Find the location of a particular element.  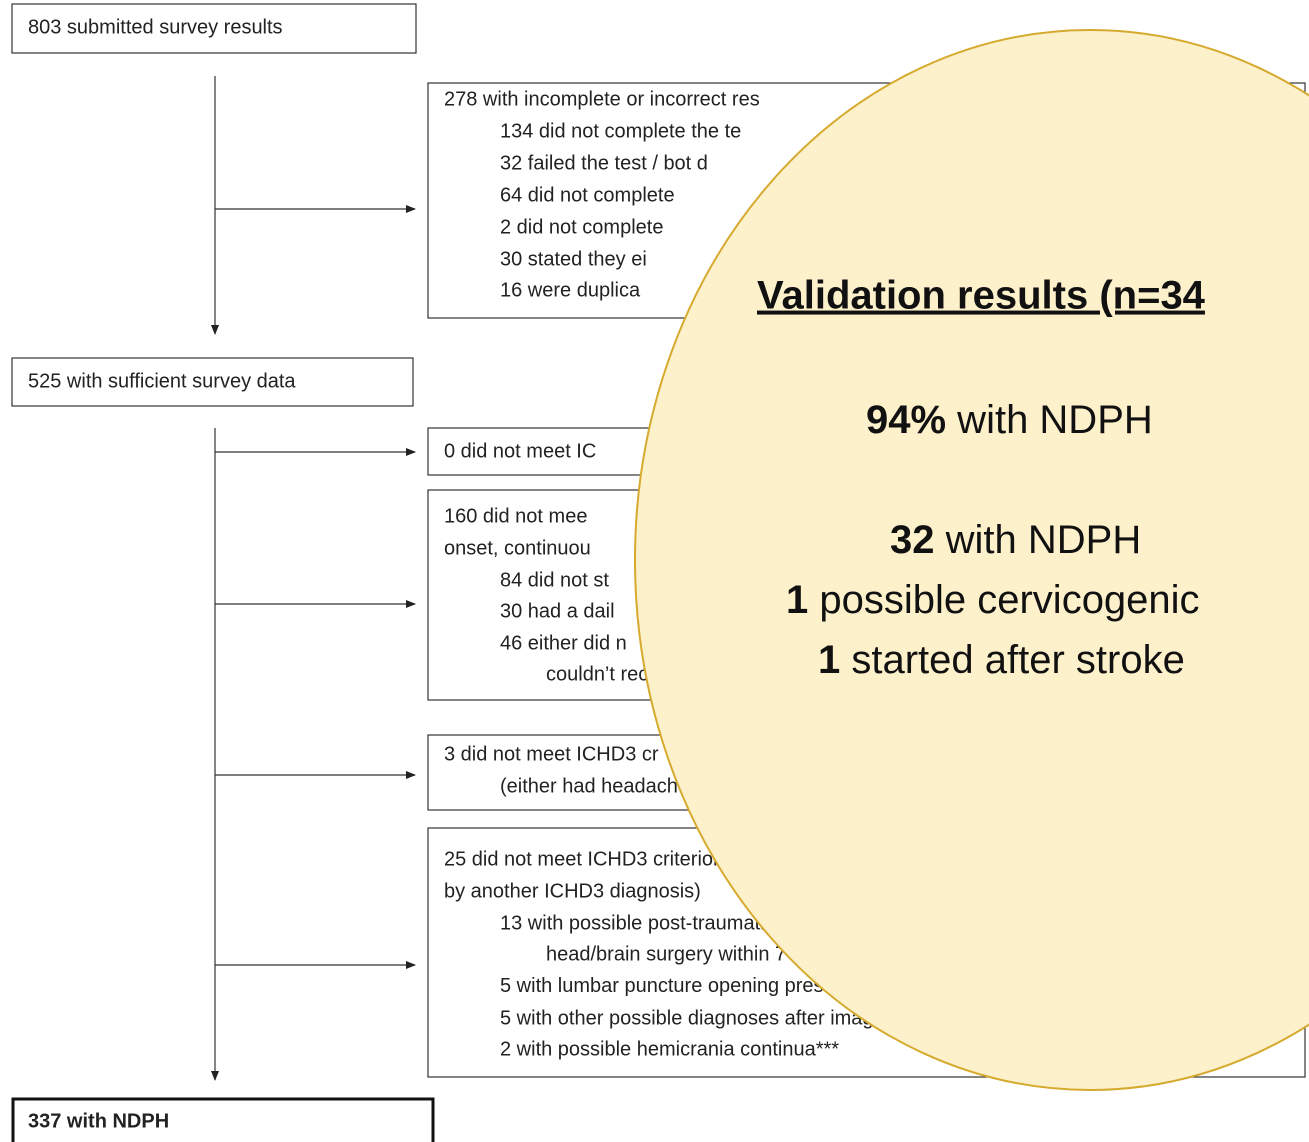

box-text: 803 submitted survey results is located at coordinates (155, 27).